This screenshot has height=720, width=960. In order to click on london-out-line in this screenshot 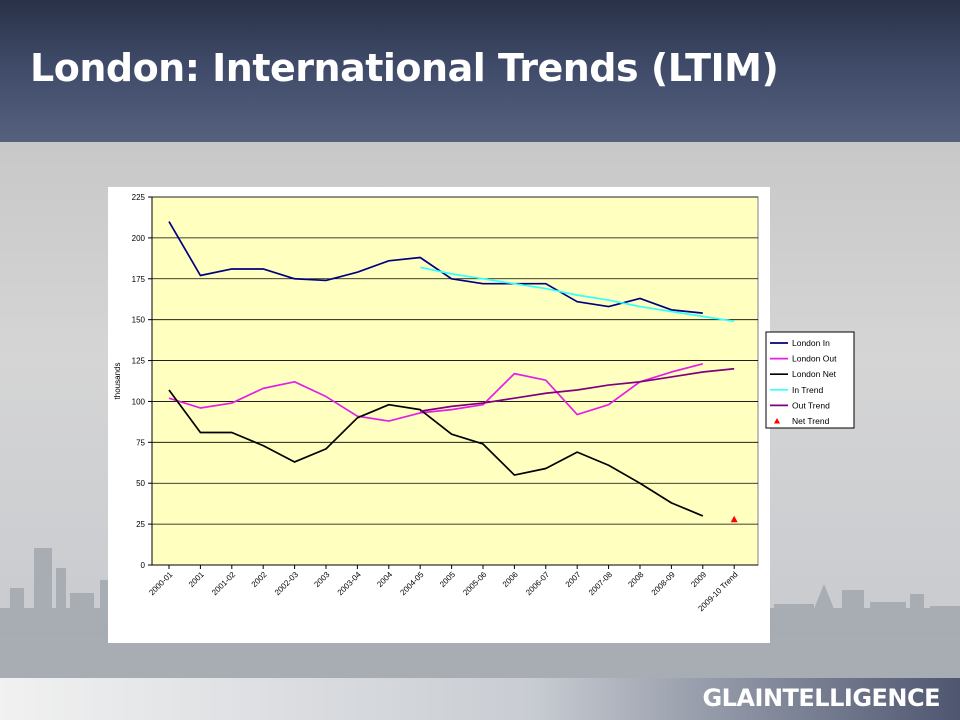, I will do `click(435, 392)`.